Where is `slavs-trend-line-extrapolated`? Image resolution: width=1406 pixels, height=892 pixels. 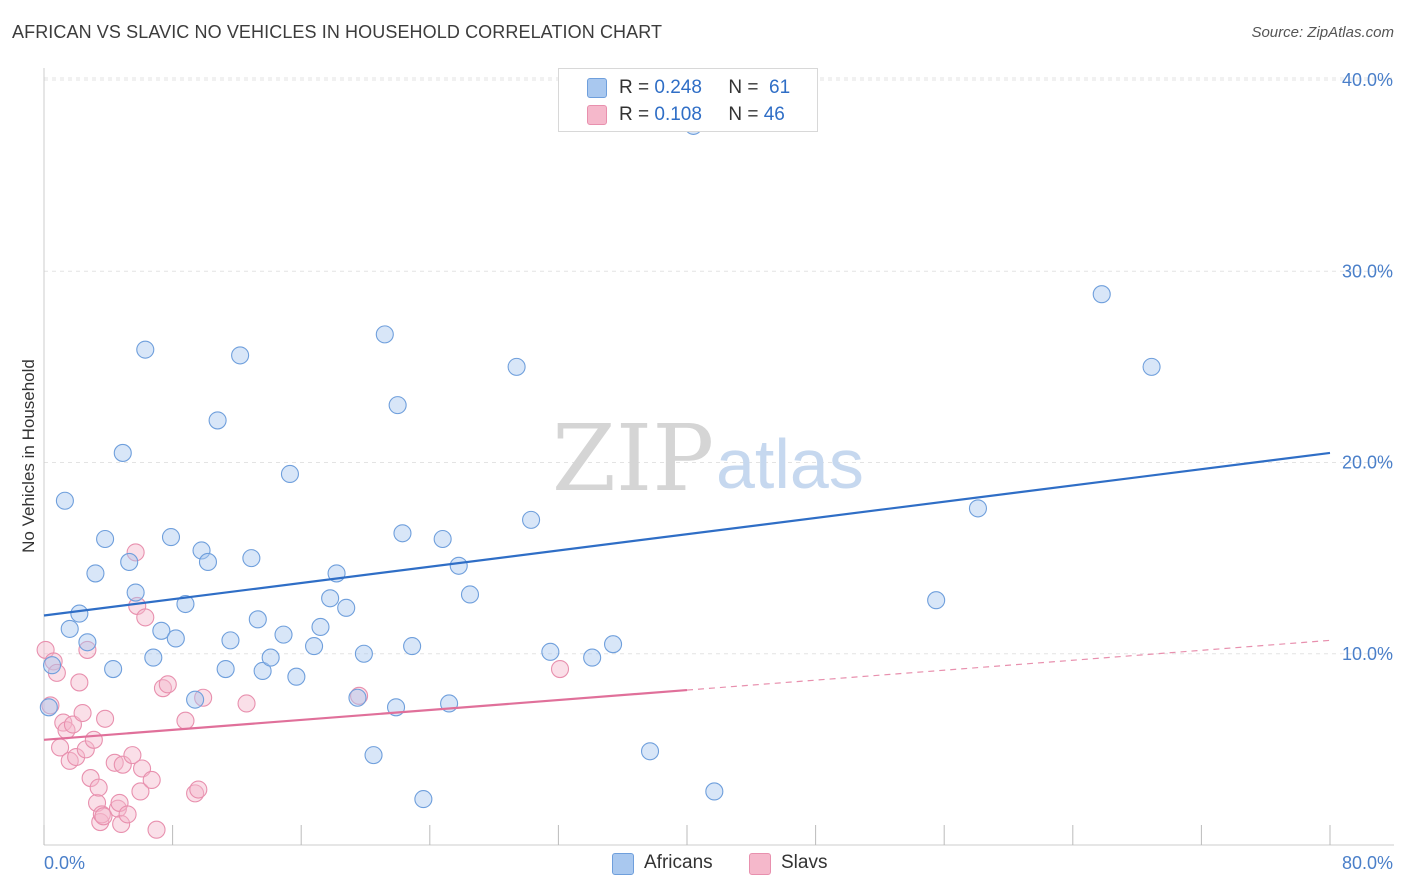 slavs-trend-line-extrapolated is located at coordinates (1008, 665).